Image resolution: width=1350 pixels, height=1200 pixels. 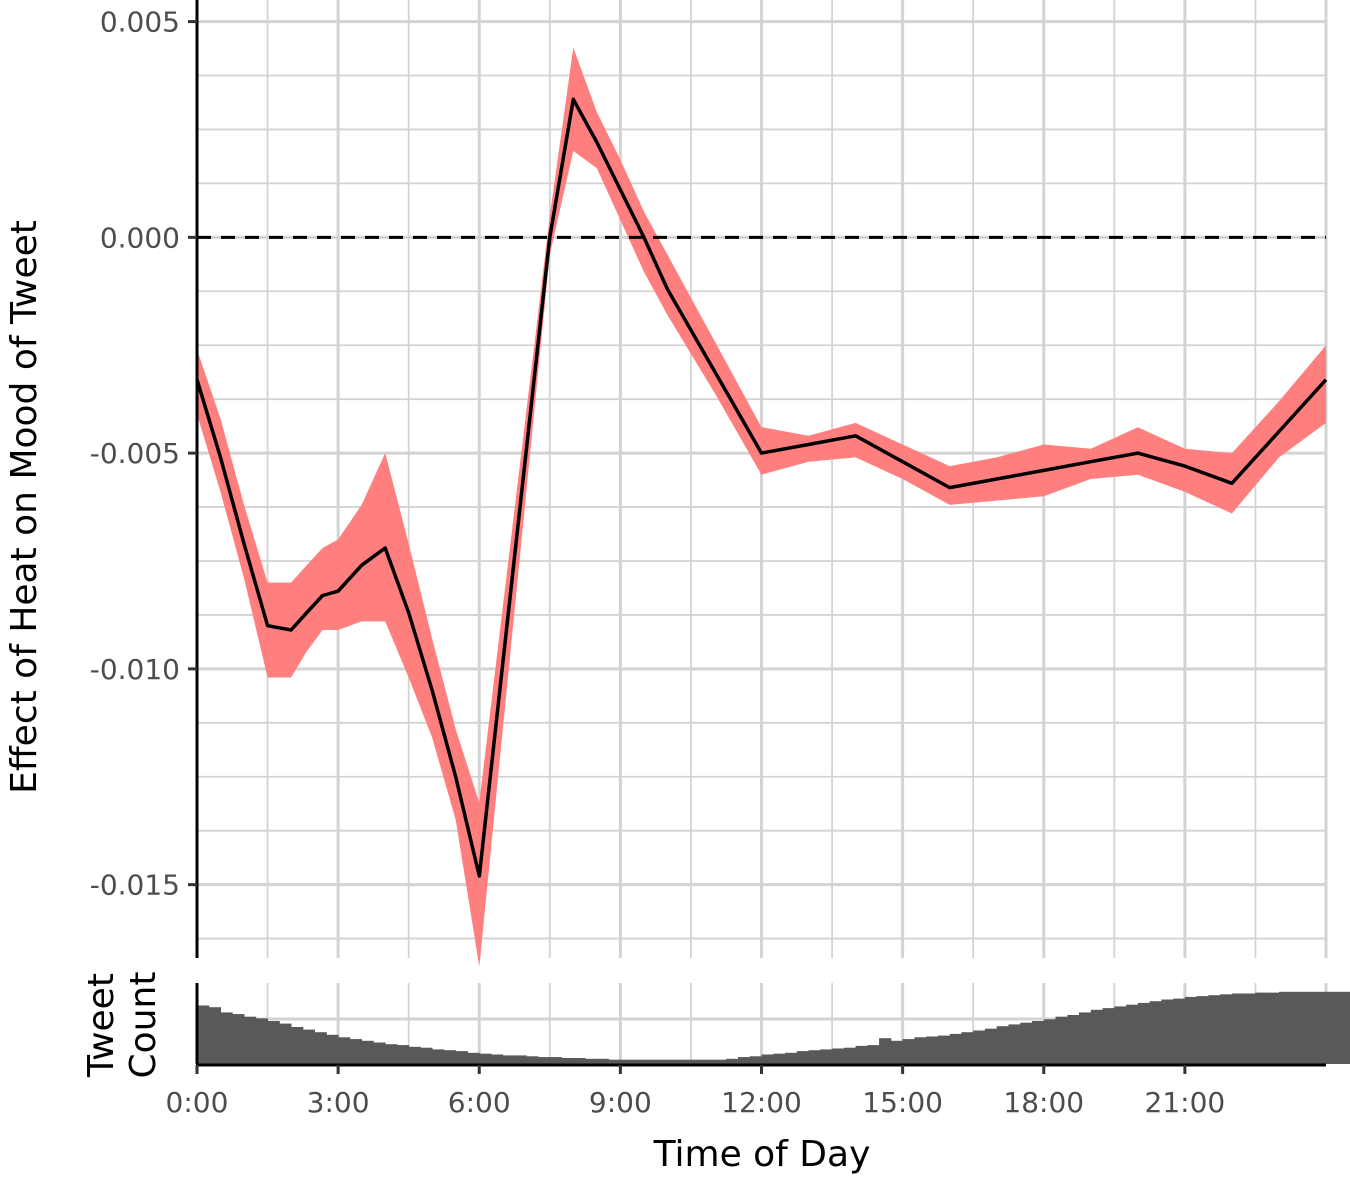 What do you see at coordinates (761, 1102) in the screenshot?
I see `x-tick-label: 12:00` at bounding box center [761, 1102].